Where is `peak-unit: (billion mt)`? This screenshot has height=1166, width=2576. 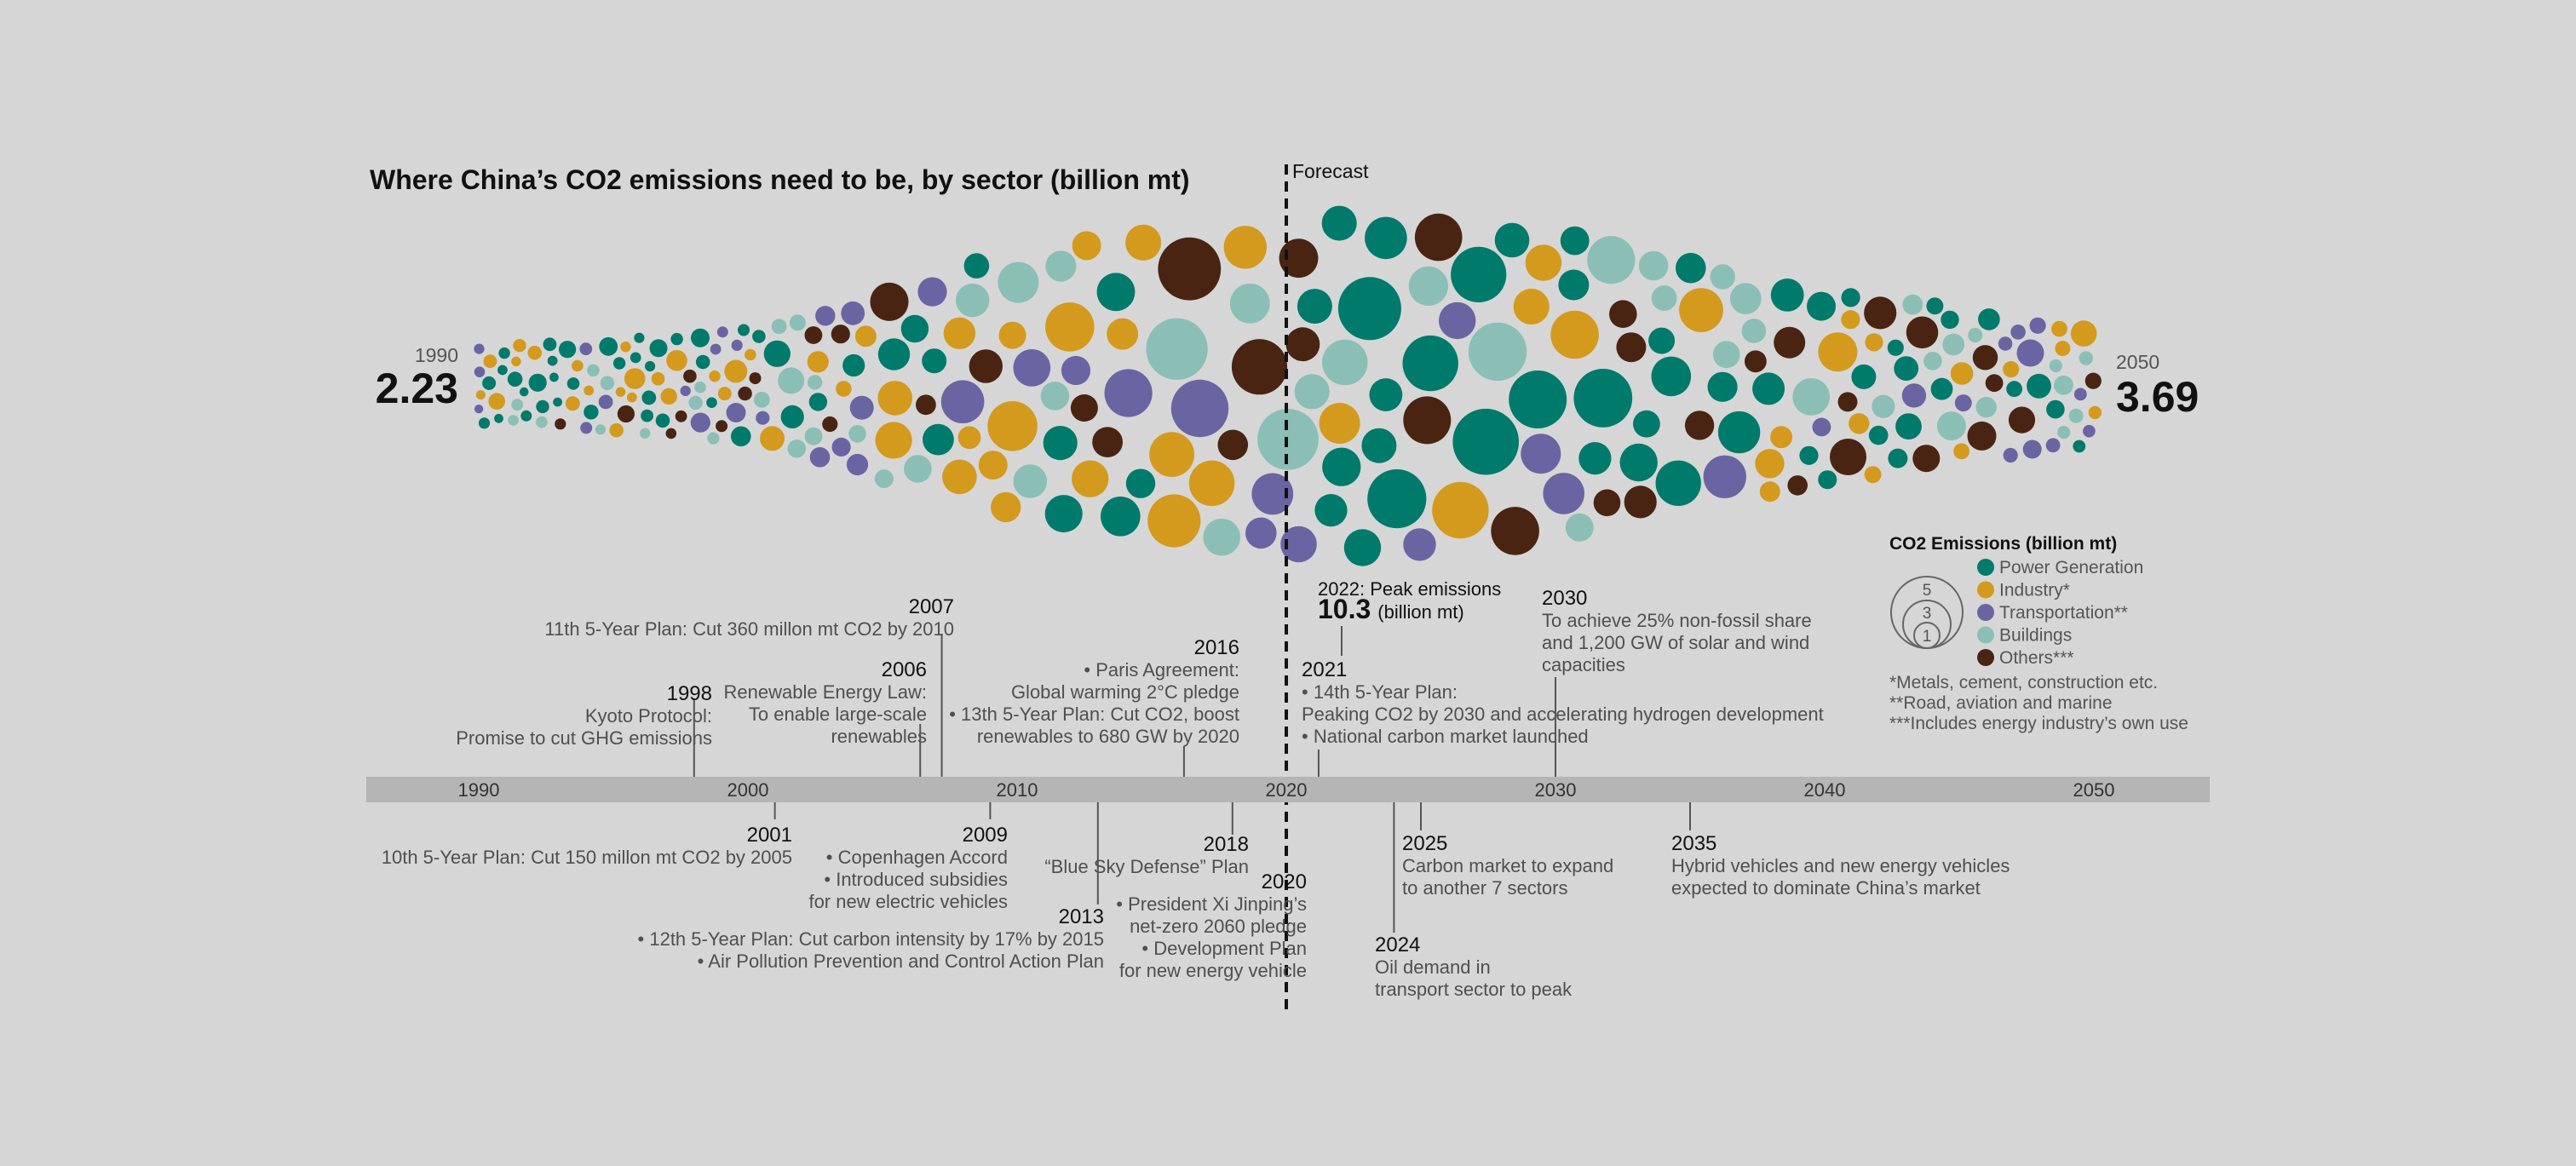 peak-unit: (billion mt) is located at coordinates (1420, 612).